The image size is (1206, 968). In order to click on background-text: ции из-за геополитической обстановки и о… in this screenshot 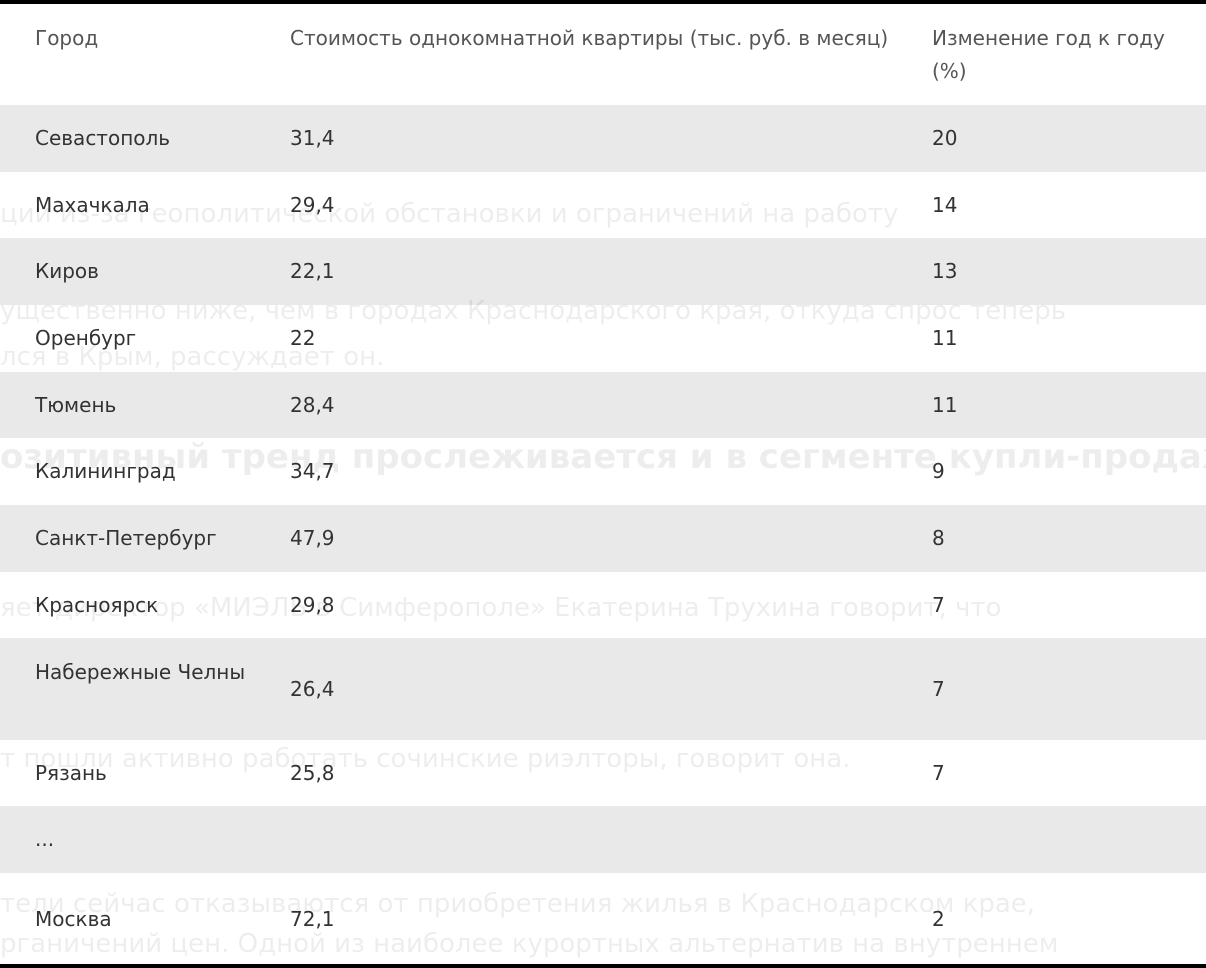, I will do `click(449, 214)`.